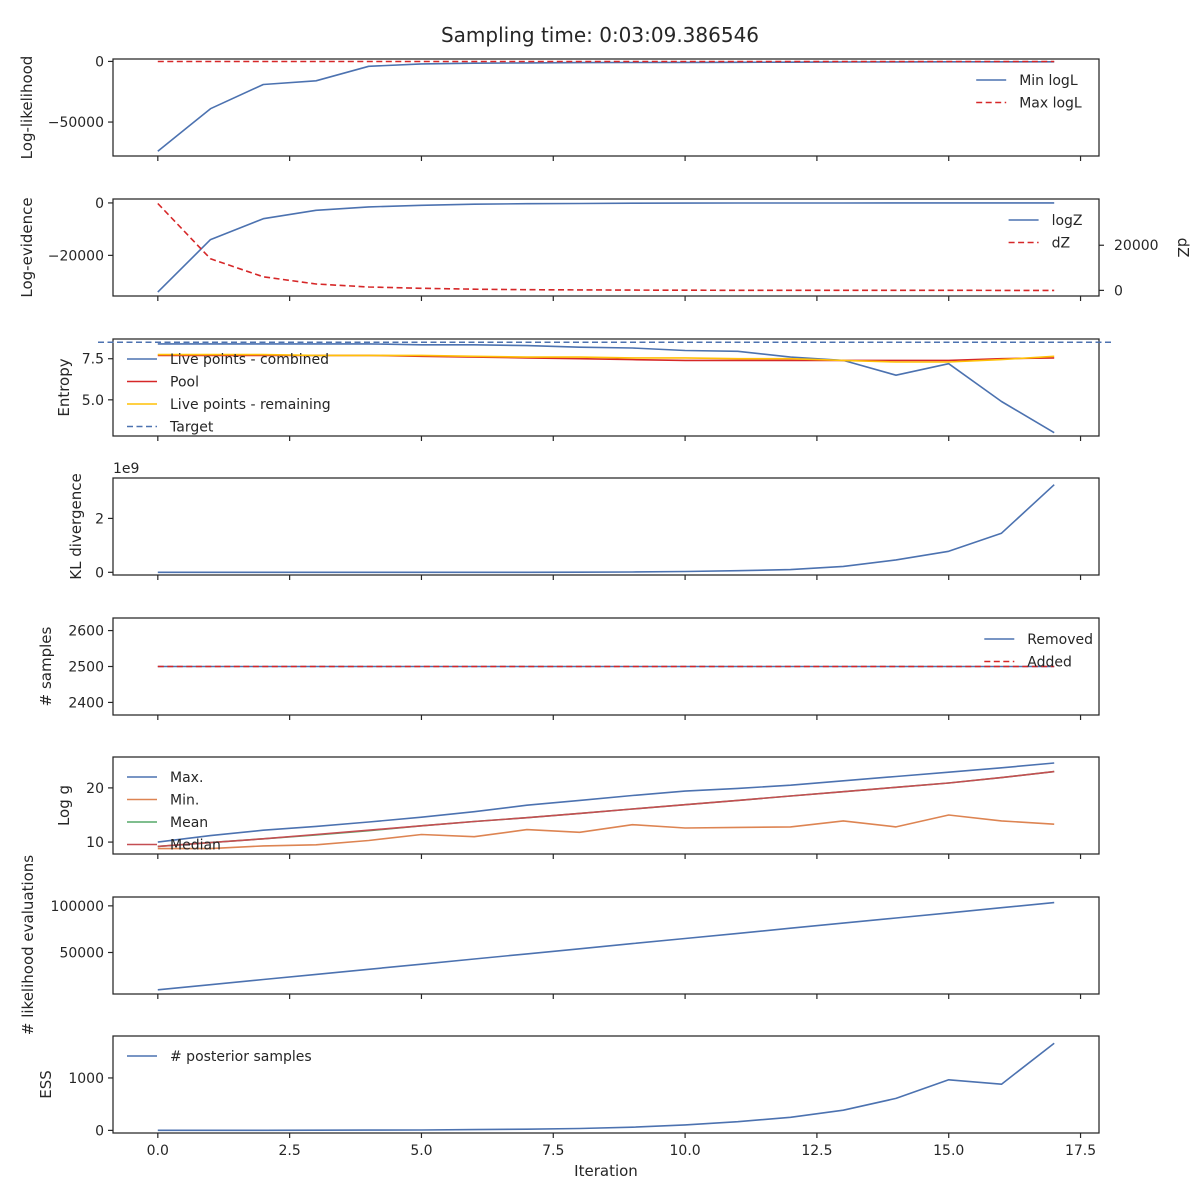  Describe the element at coordinates (816, 1151) in the screenshot. I see `x-tick-label: 12.5` at that location.